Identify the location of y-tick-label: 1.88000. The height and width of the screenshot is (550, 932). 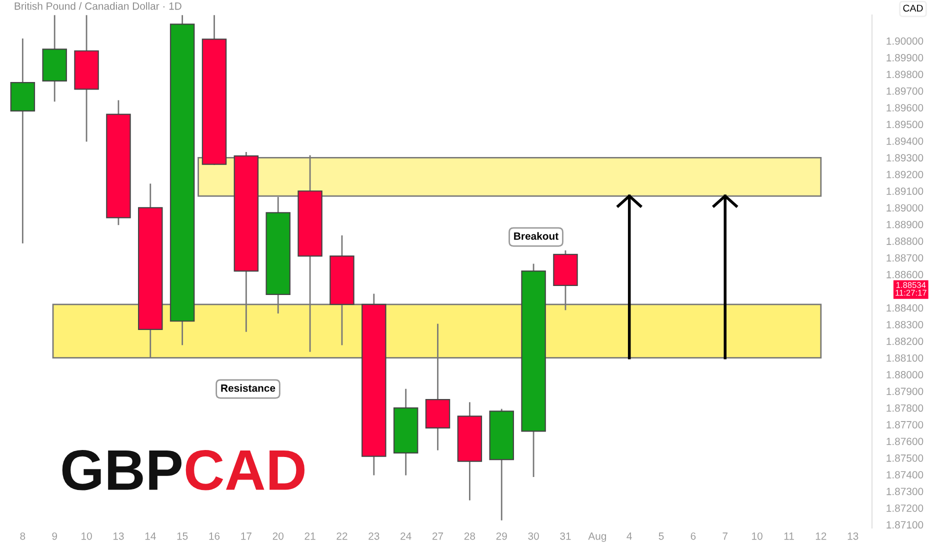
(905, 374).